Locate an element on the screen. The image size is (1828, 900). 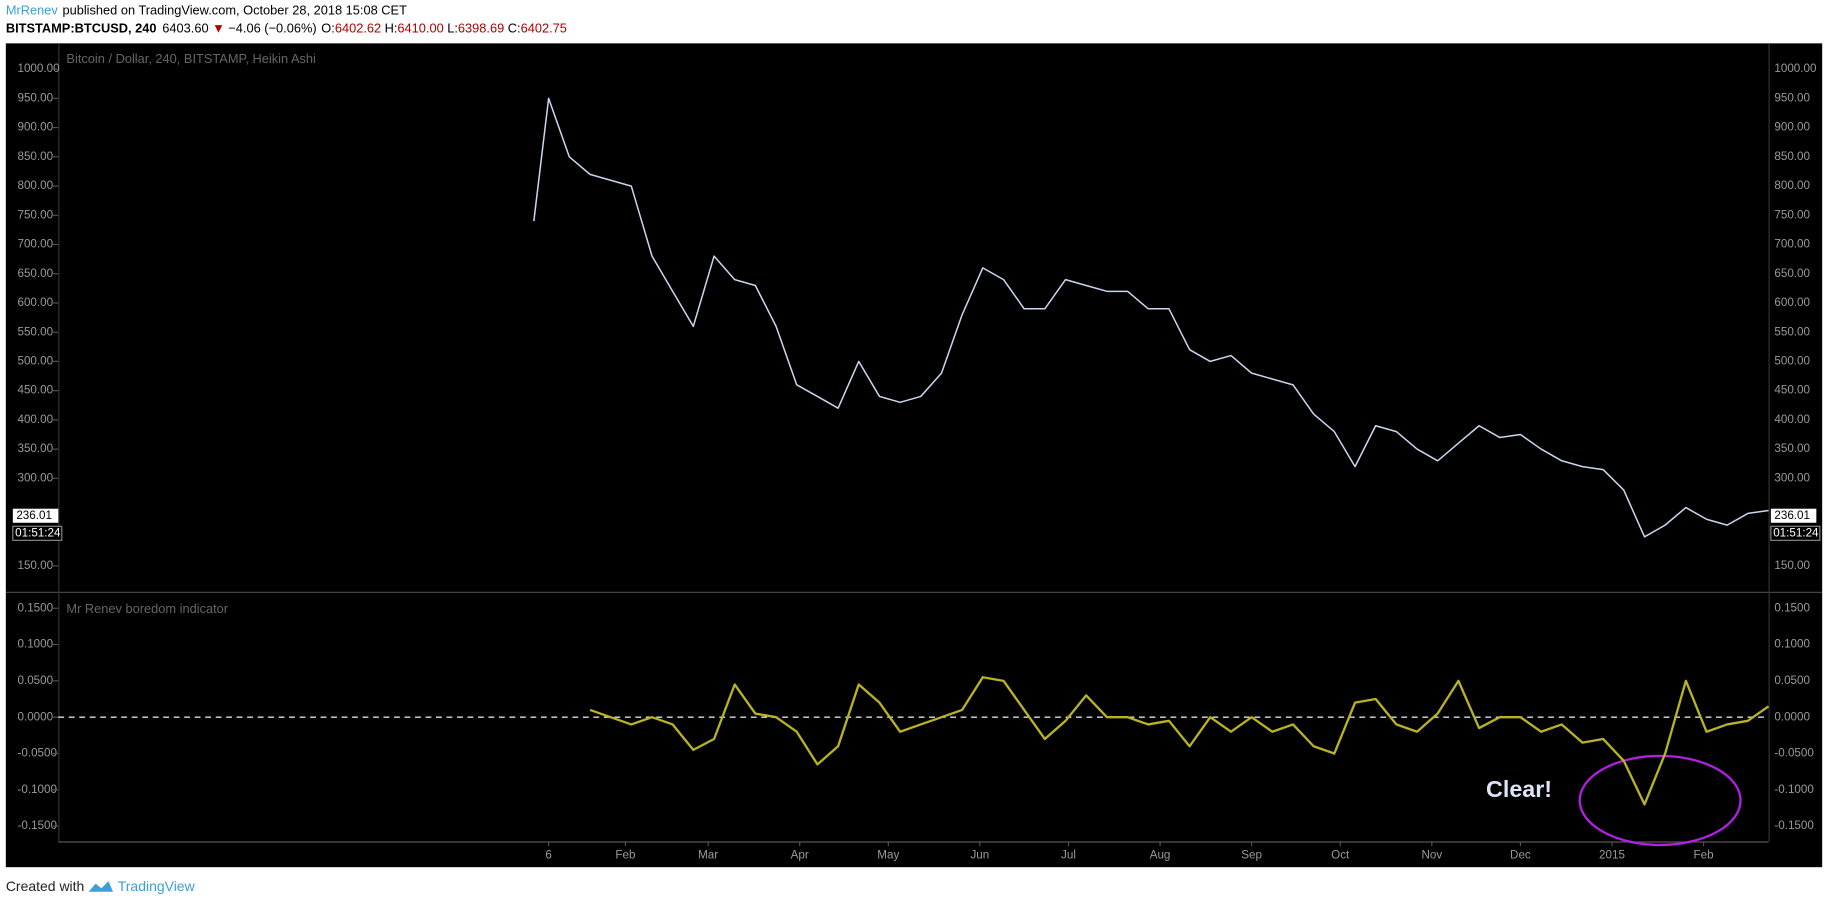
series-line is located at coordinates (1179, 741).